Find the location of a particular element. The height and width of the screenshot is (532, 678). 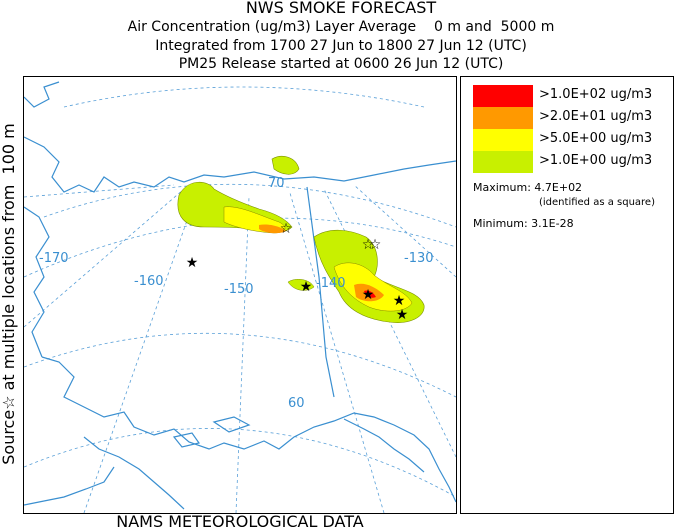

peninsula-coastline is located at coordinates (134, 473).